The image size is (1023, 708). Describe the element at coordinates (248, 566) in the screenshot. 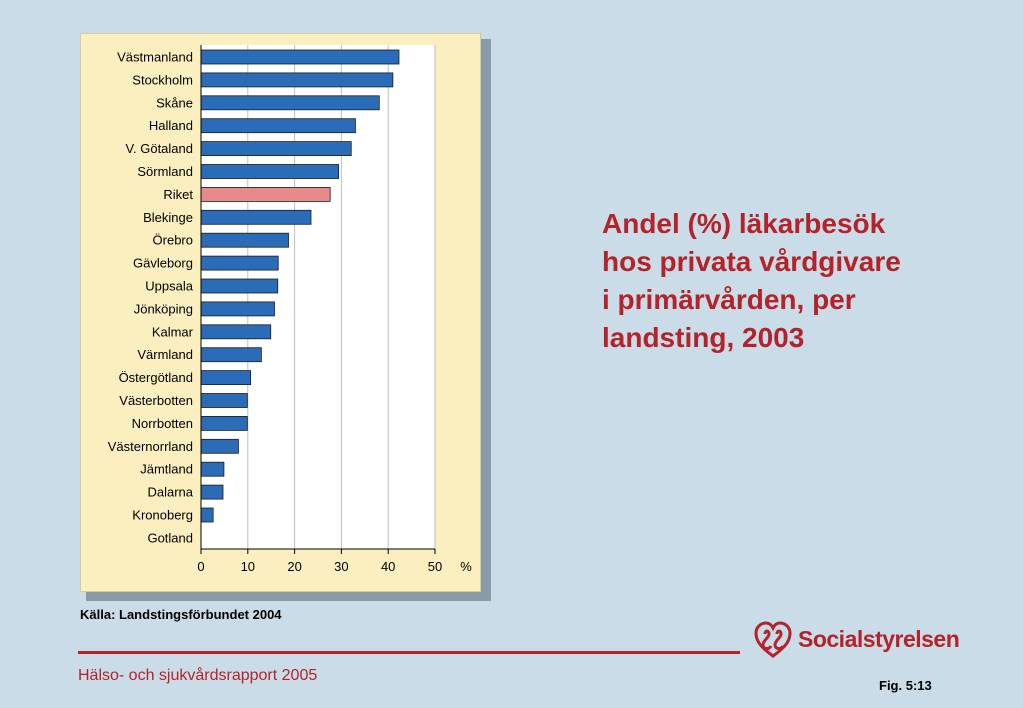

I see `x-tick-label: 10` at that location.